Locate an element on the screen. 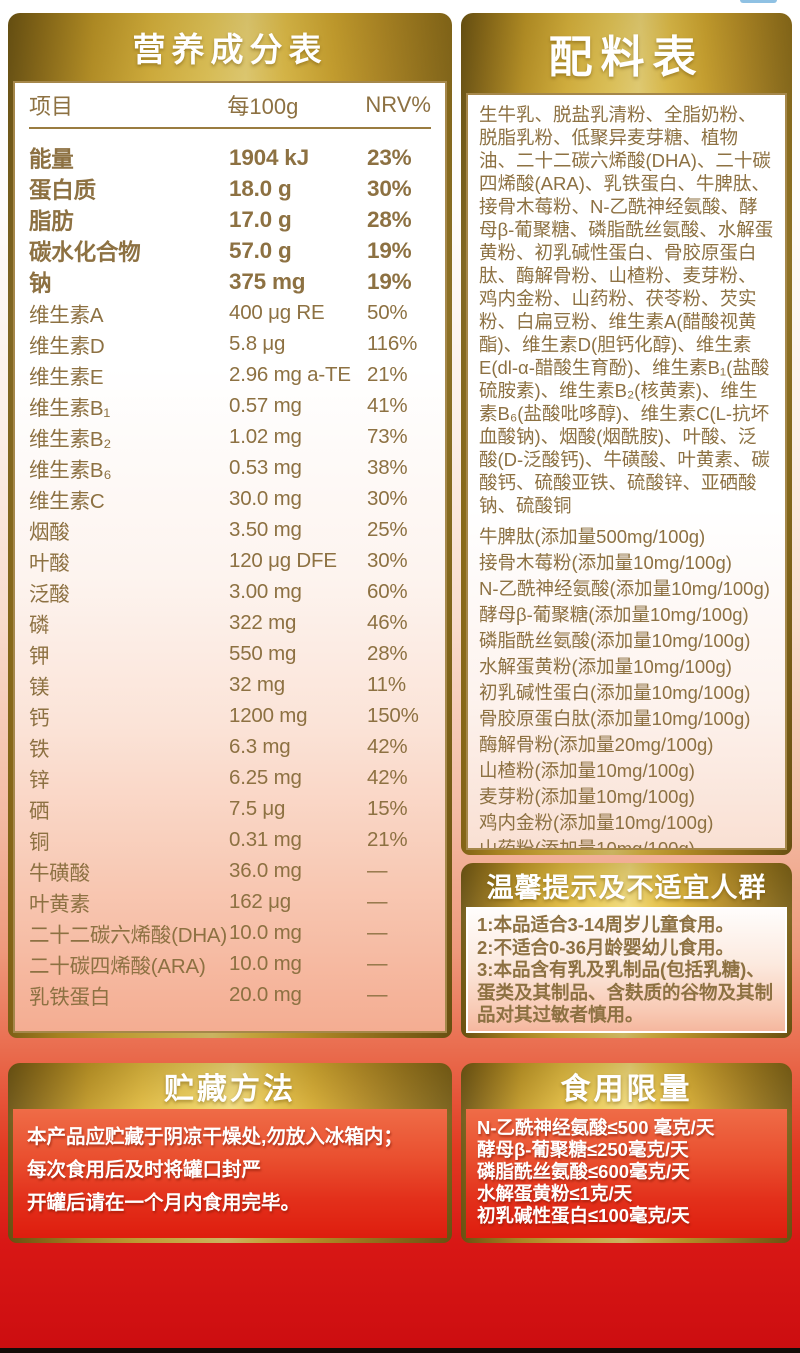 This screenshot has width=800, height=1353. nutrient-name: 二十碳四烯酸(ARA) is located at coordinates (117, 966).